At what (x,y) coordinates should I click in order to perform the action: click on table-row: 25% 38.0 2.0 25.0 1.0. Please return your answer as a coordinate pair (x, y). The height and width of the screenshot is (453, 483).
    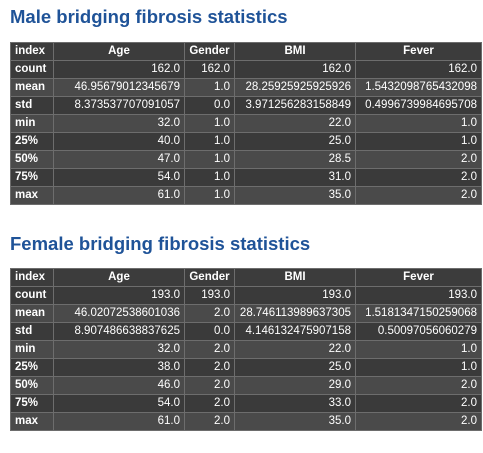
    Looking at the image, I should click on (246, 367).